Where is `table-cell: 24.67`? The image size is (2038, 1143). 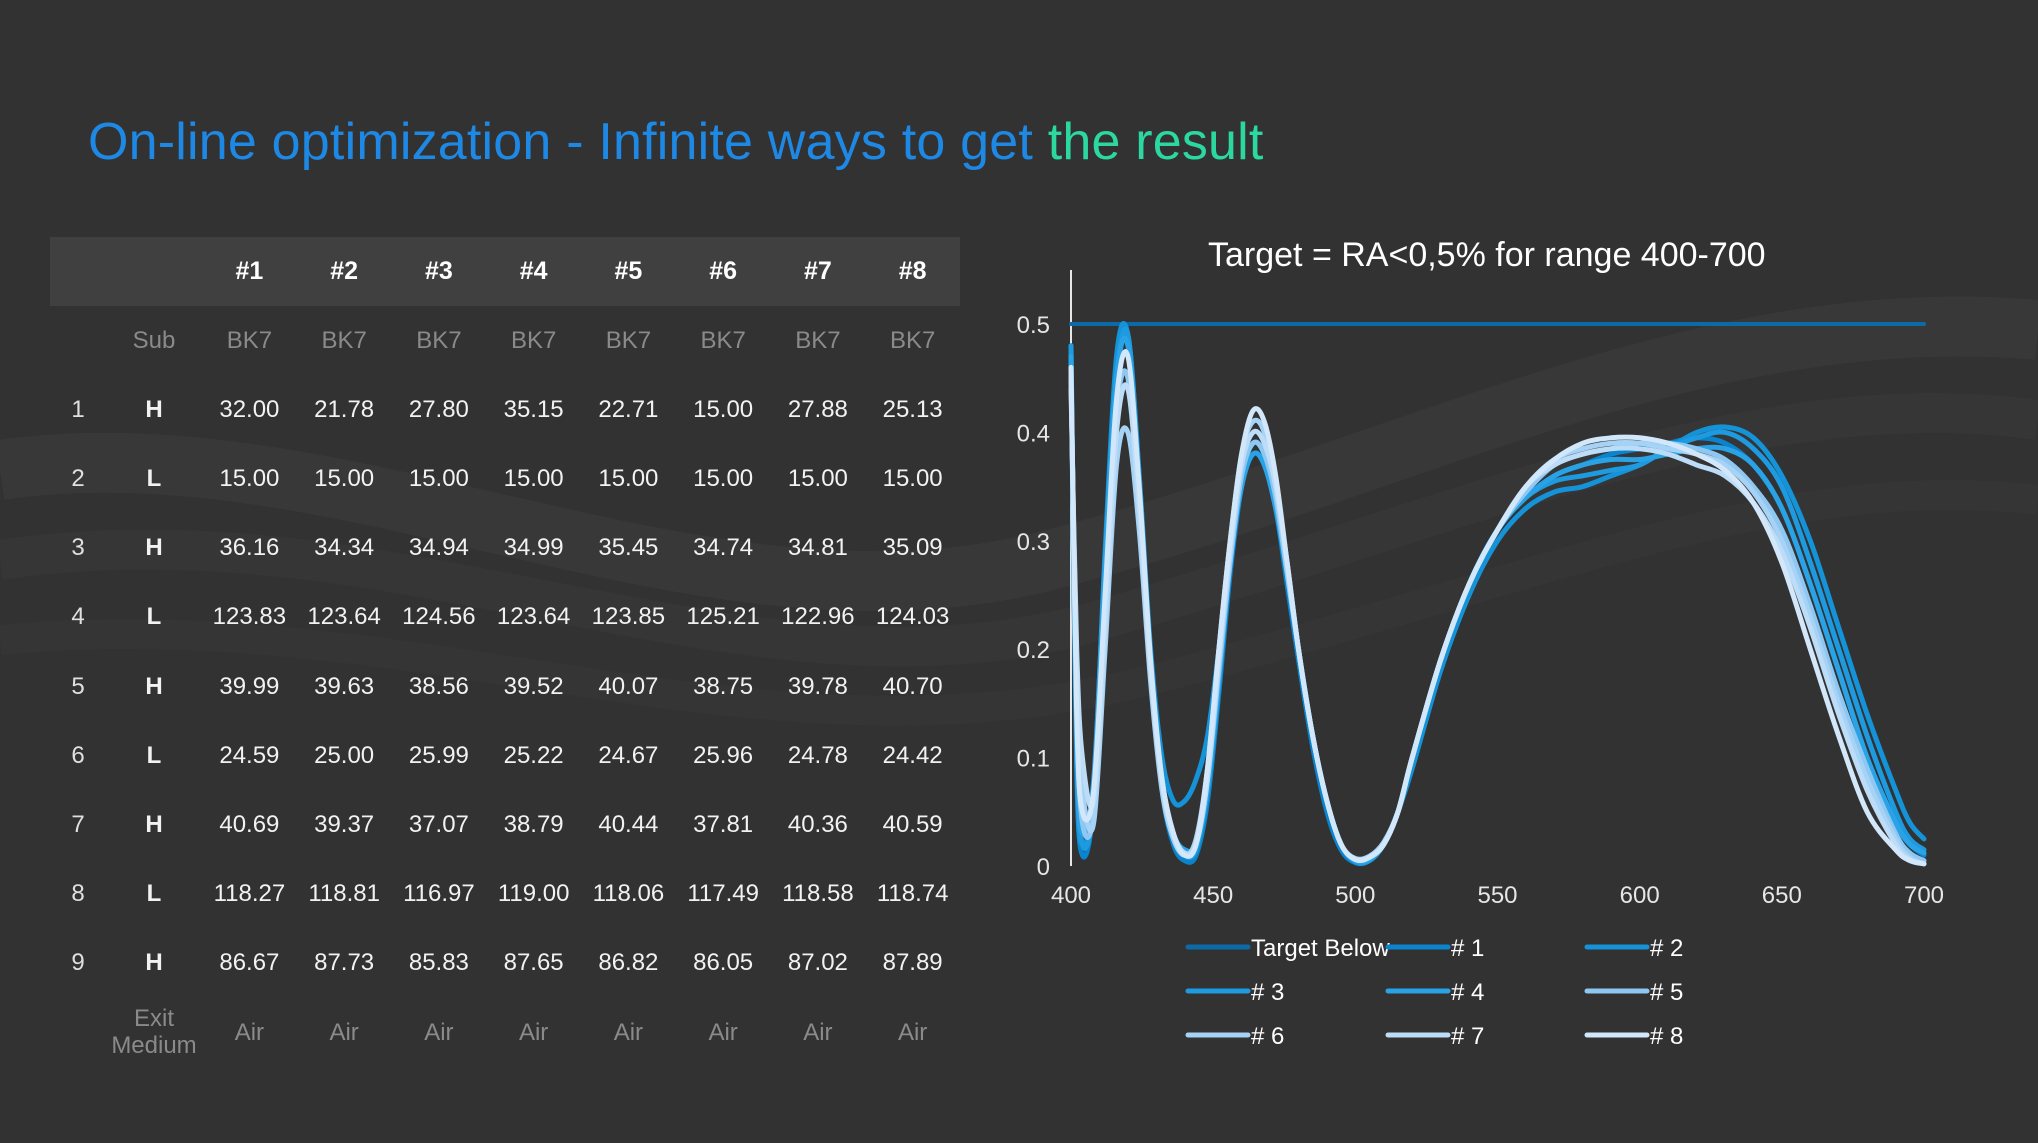
table-cell: 24.67 is located at coordinates (628, 755).